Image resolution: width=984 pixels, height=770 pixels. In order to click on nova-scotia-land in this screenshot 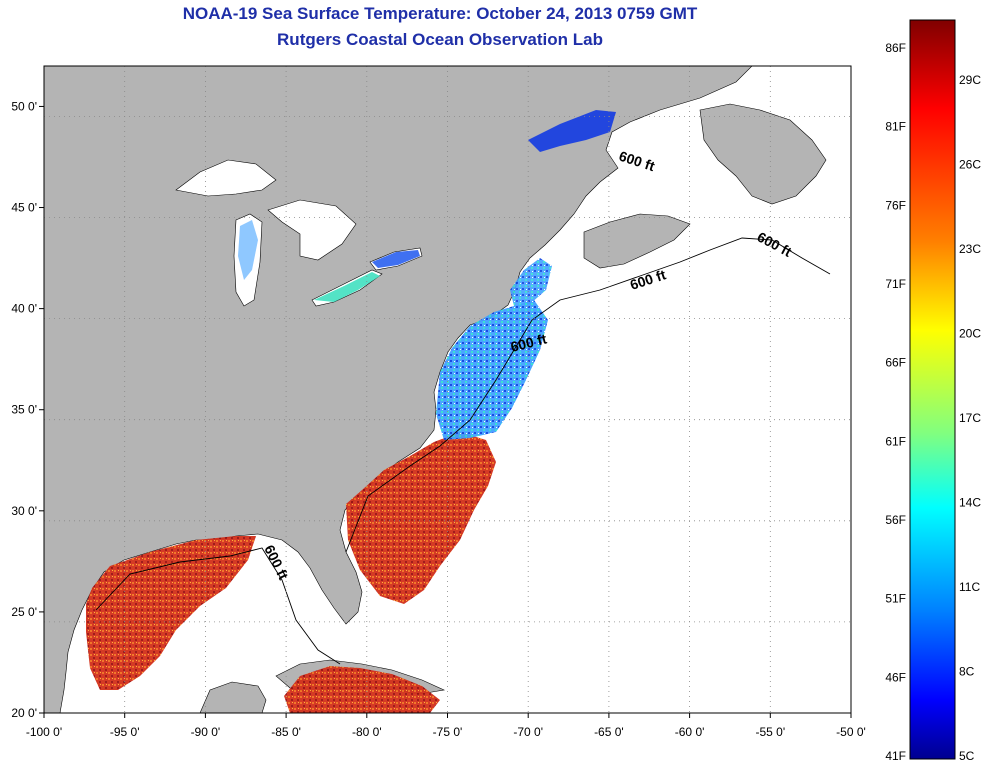, I will do `click(637, 241)`.